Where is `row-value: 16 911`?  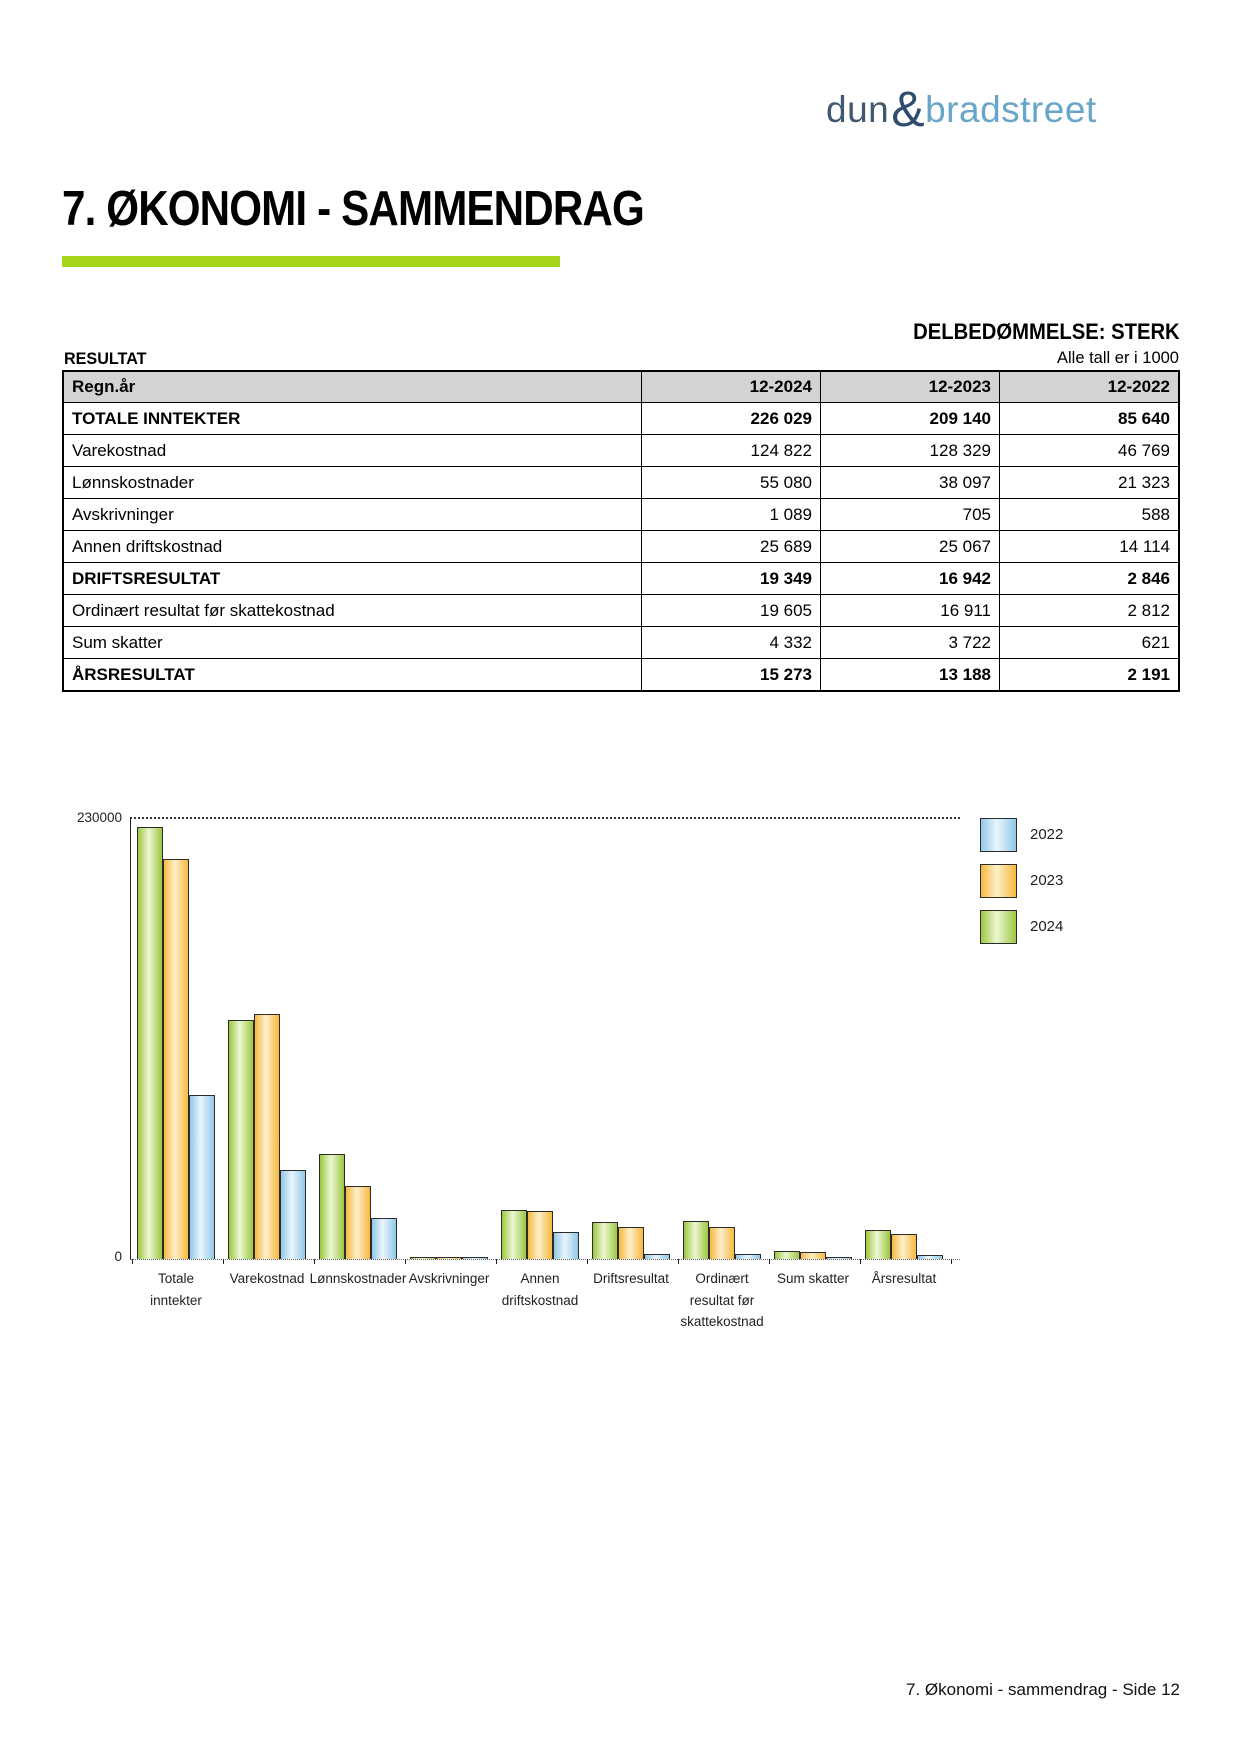
row-value: 16 911 is located at coordinates (910, 610).